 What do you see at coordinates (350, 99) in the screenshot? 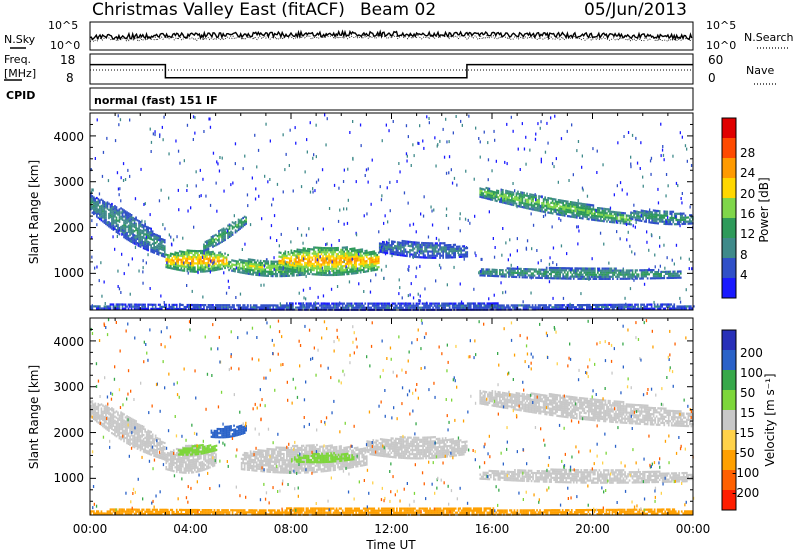
I see `cpid-panel: CPID normal (fast) 151 IF` at bounding box center [350, 99].